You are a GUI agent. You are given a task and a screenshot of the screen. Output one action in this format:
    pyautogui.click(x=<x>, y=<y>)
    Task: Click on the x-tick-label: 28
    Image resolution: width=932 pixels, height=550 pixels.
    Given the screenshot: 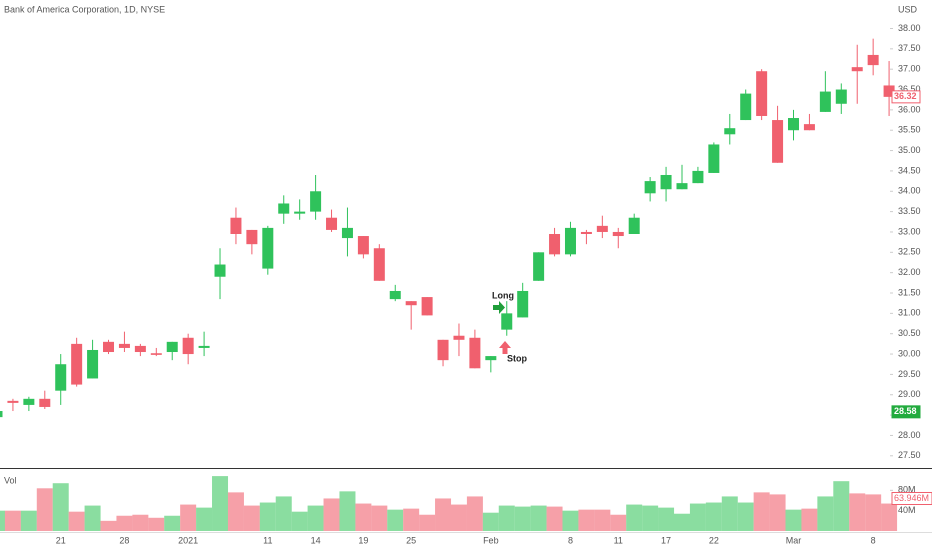 What is the action you would take?
    pyautogui.click(x=124, y=540)
    